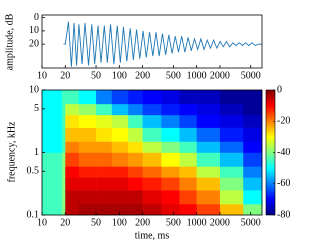 Image resolution: width=320 pixels, height=242 pixels. Describe the element at coordinates (283, 214) in the screenshot. I see `colorbar-tick-label: -80` at that location.